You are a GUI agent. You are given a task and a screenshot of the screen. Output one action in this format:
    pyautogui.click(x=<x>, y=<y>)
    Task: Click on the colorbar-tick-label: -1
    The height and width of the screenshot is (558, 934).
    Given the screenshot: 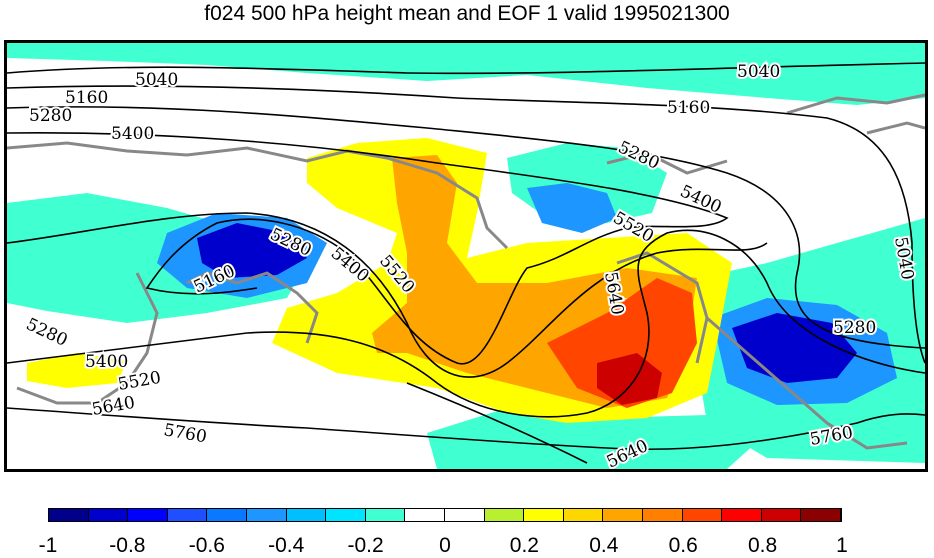 What is the action you would take?
    pyautogui.click(x=48, y=545)
    